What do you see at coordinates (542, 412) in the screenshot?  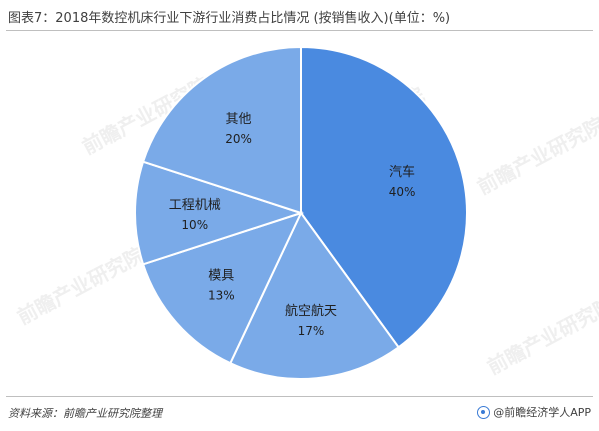 I see `brand-label: @前瞻经济学人APP` at bounding box center [542, 412].